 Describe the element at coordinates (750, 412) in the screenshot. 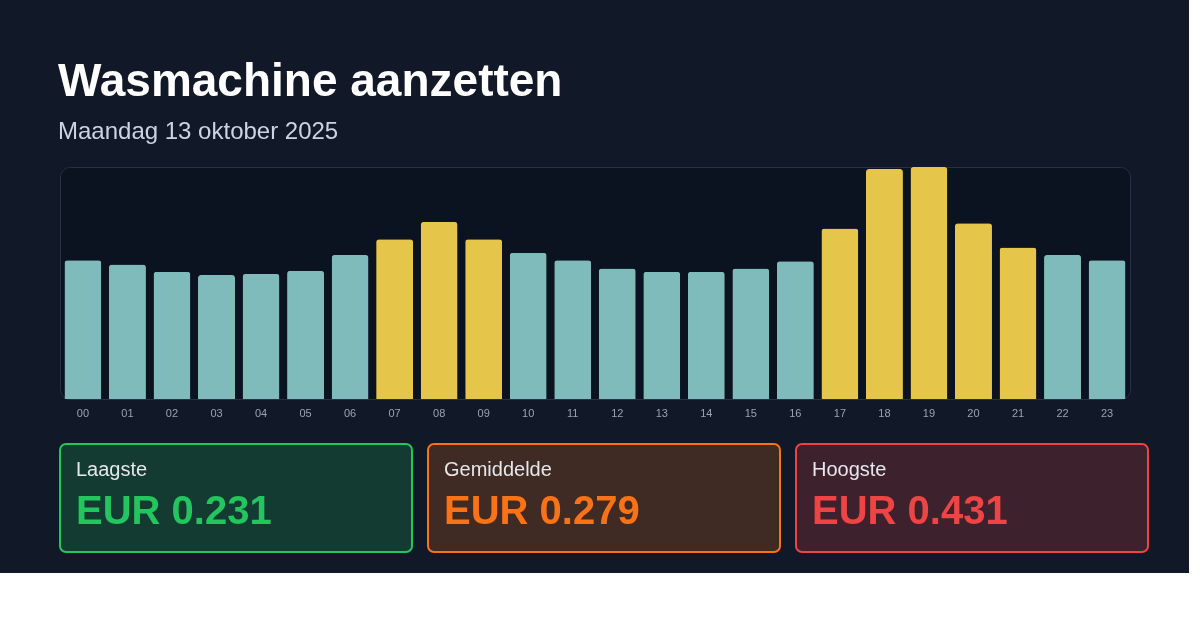

I see `x-tick-label: 15` at that location.